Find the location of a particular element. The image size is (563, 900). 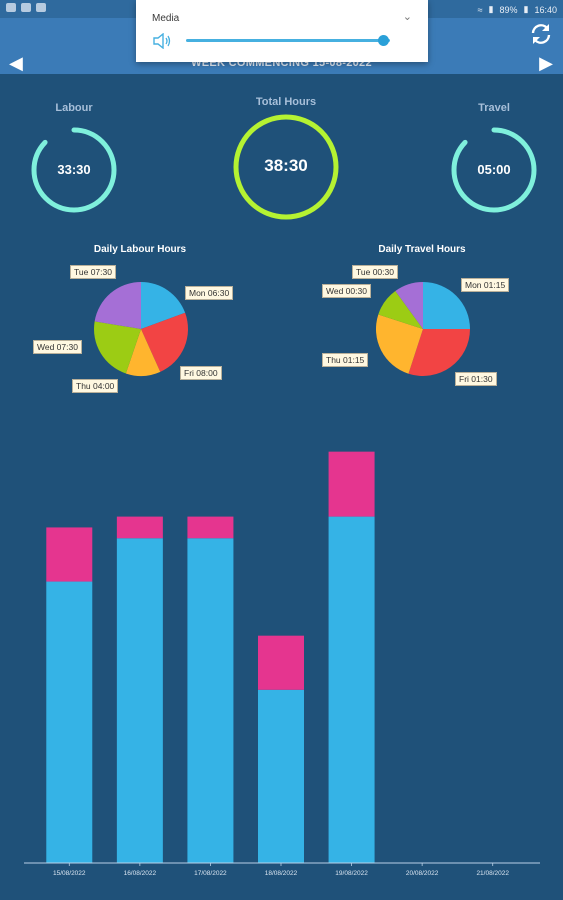

arrow-right-icon: ▶ is located at coordinates (546, 63).